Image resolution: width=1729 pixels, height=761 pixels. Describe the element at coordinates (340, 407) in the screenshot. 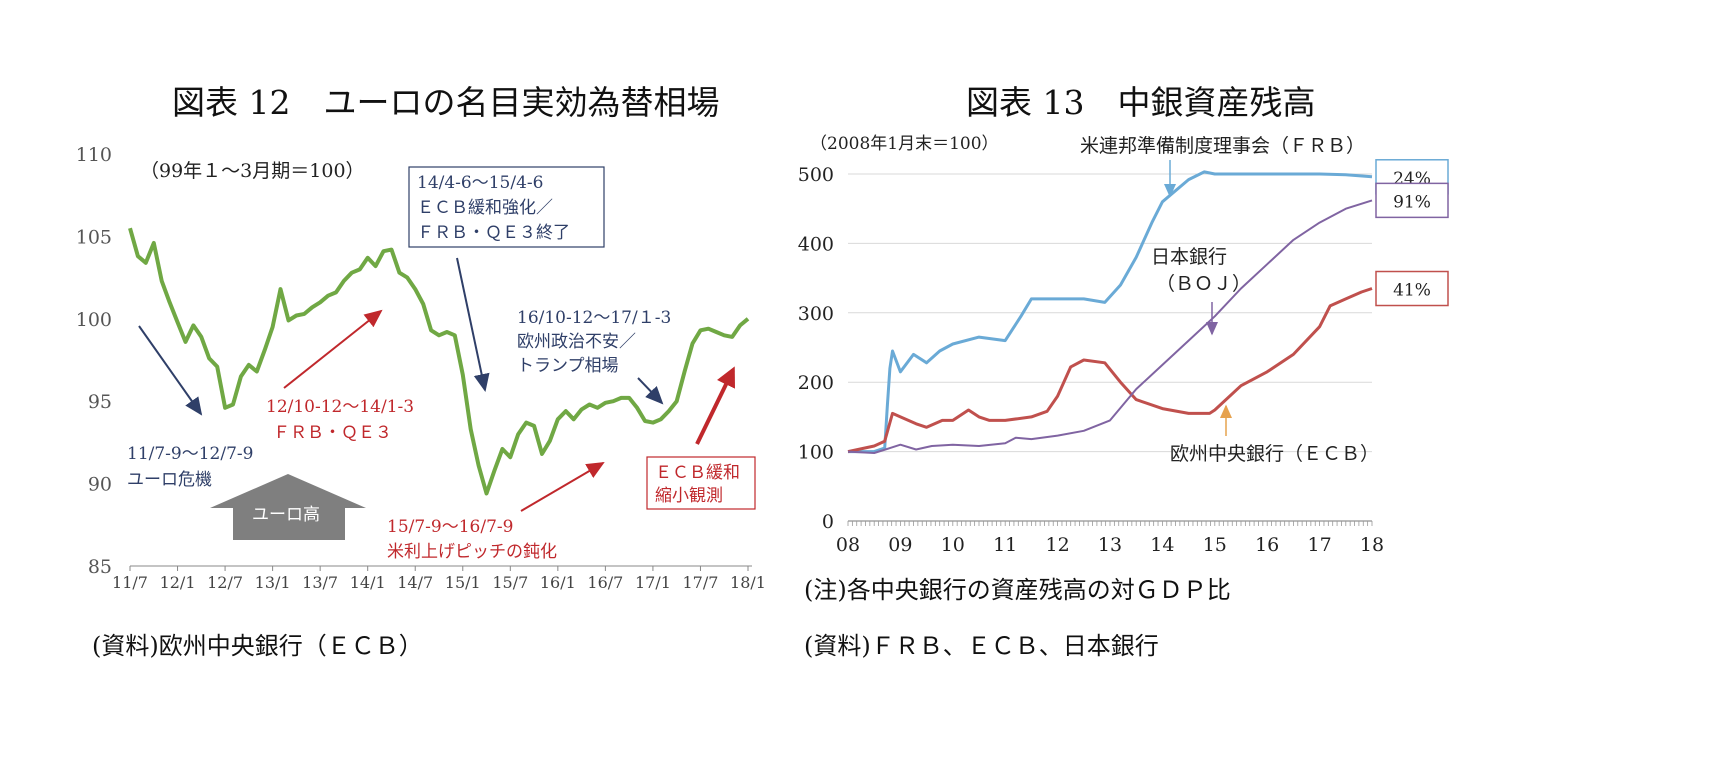

I see `a2-line1: 12/10-12～14/1-3` at that location.